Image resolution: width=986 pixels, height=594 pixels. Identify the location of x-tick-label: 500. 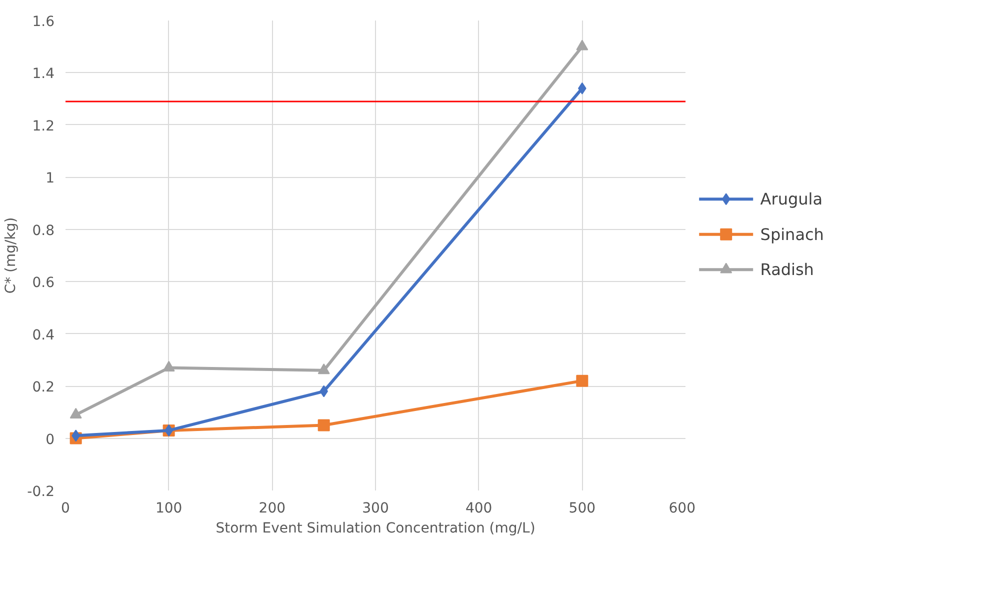
(582, 508).